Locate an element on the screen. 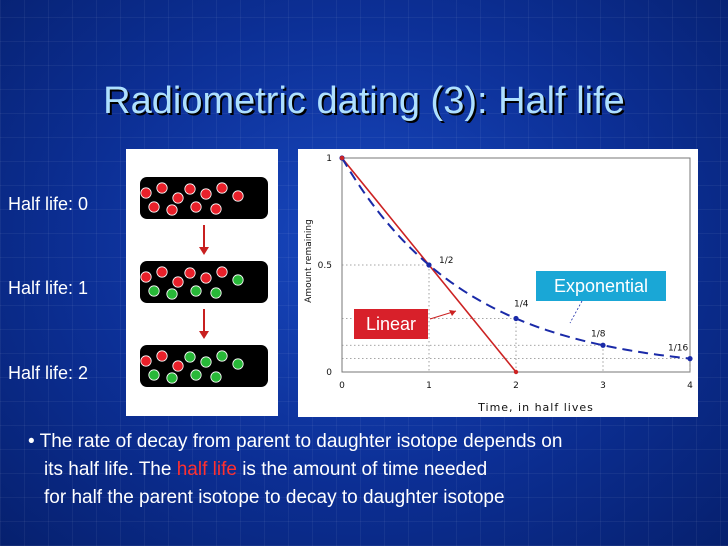 This screenshot has width=728, height=546. x-tick-label: 3 is located at coordinates (603, 386).